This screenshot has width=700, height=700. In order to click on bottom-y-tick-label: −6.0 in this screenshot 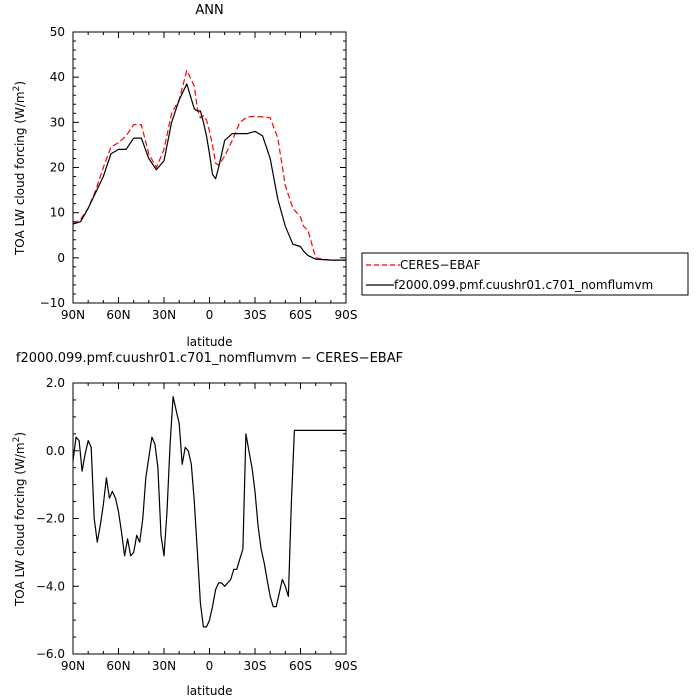, I will do `click(50, 654)`.